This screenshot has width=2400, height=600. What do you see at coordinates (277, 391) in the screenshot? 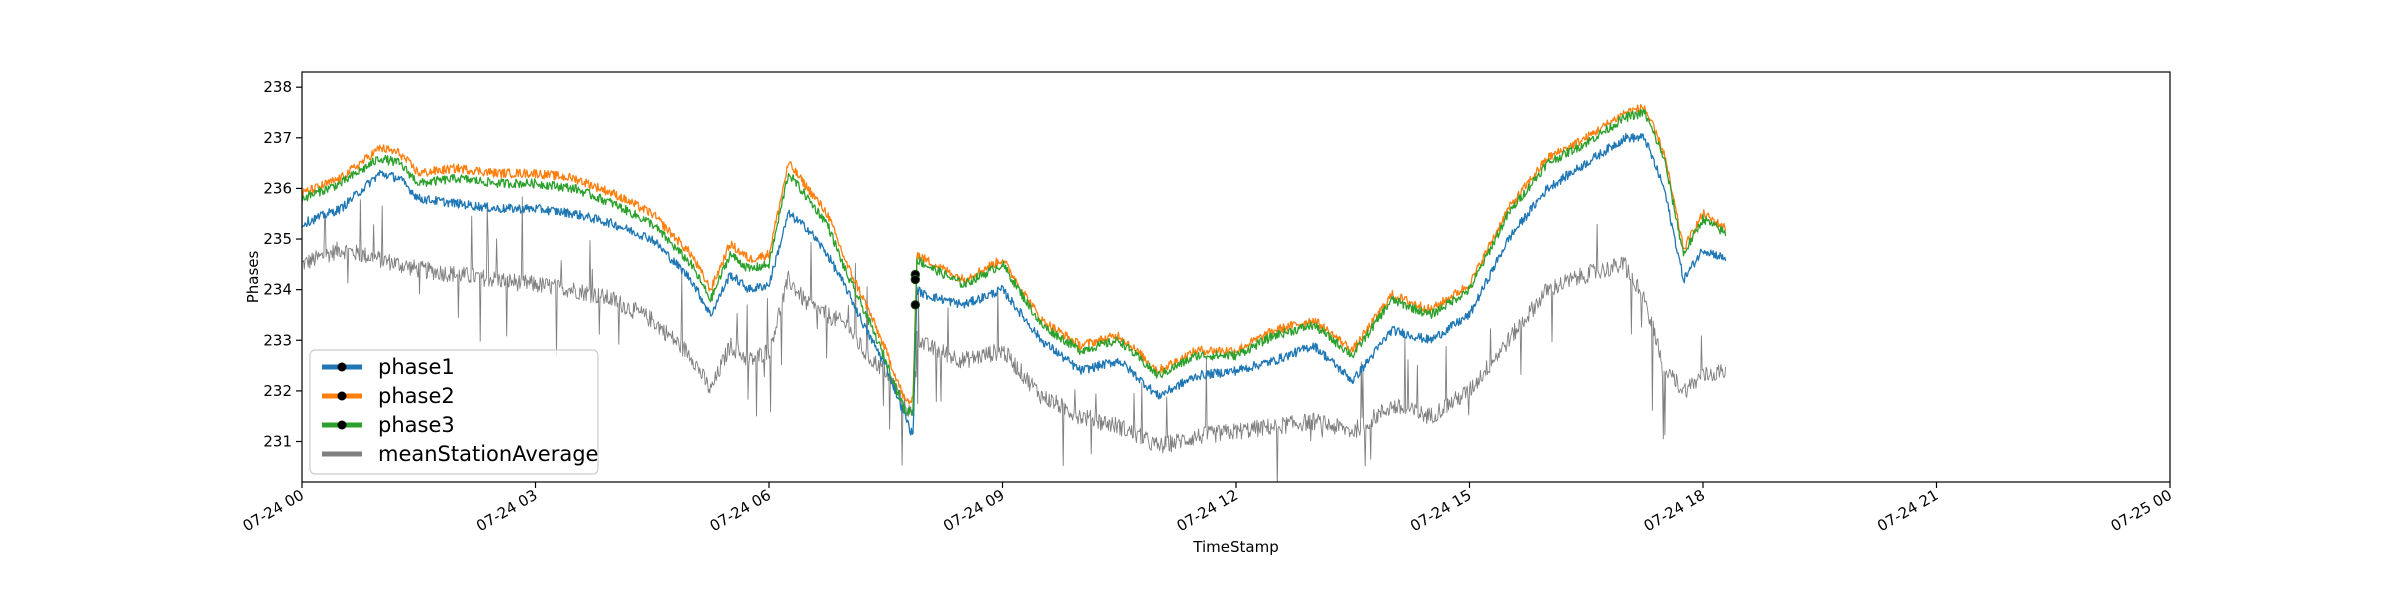
I see `y-tick-label: 232` at bounding box center [277, 391].